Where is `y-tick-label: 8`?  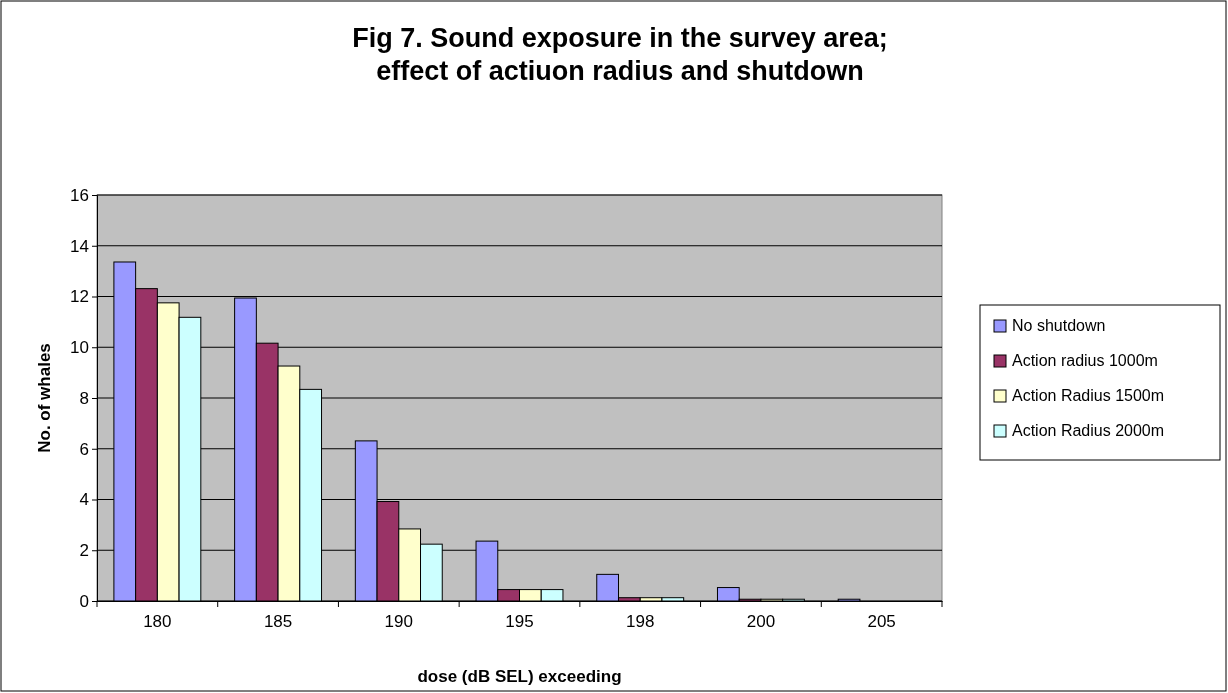
y-tick-label: 8 is located at coordinates (84, 398).